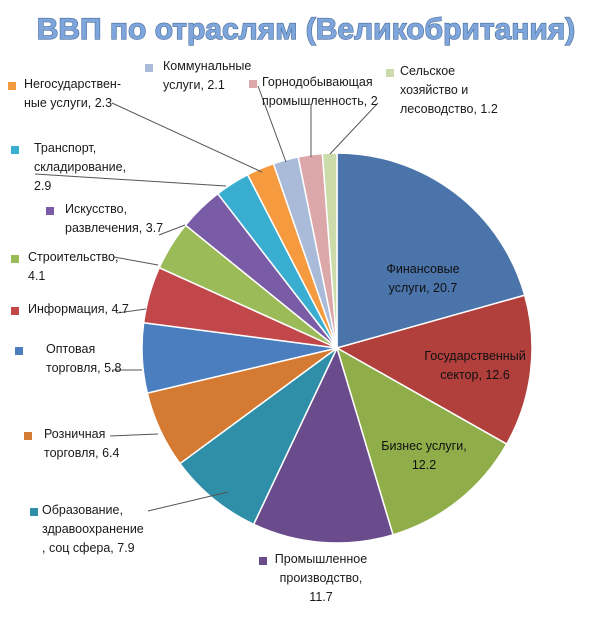  Describe the element at coordinates (72, 84) in the screenshot. I see `slice-label-line: Негосударствен-` at that location.